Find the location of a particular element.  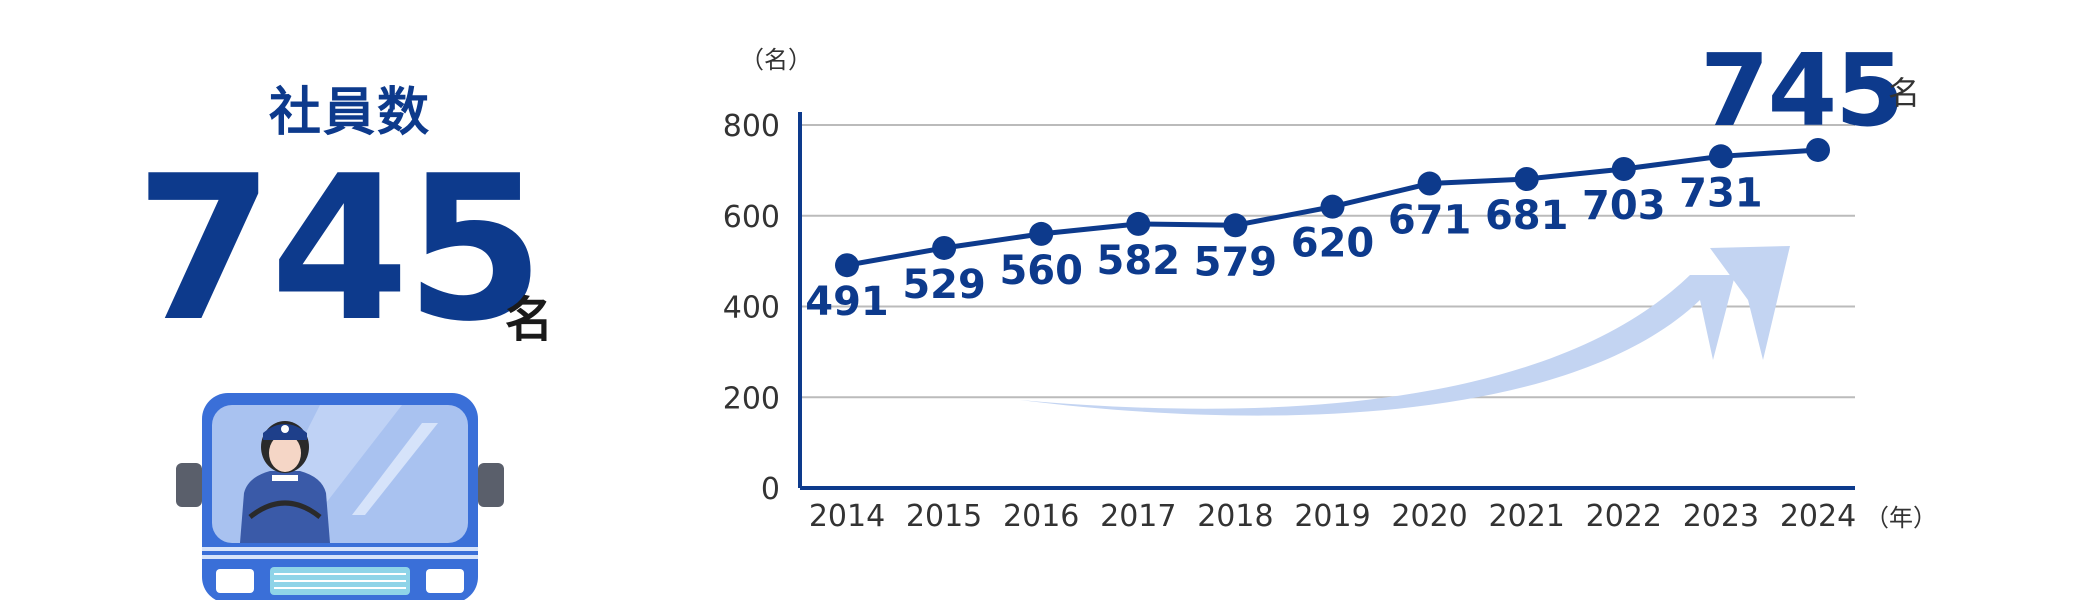

bus-driver-illustration is located at coordinates (340, 496).